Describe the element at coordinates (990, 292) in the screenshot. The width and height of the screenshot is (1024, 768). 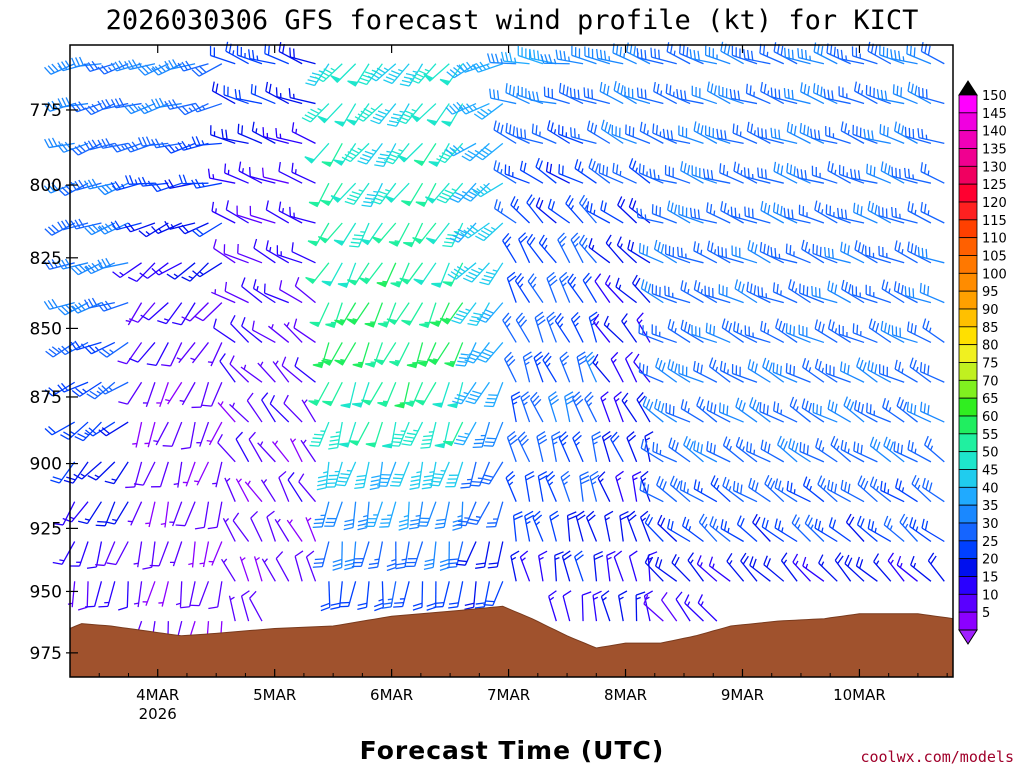
I see `colorbar-label: 95` at that location.